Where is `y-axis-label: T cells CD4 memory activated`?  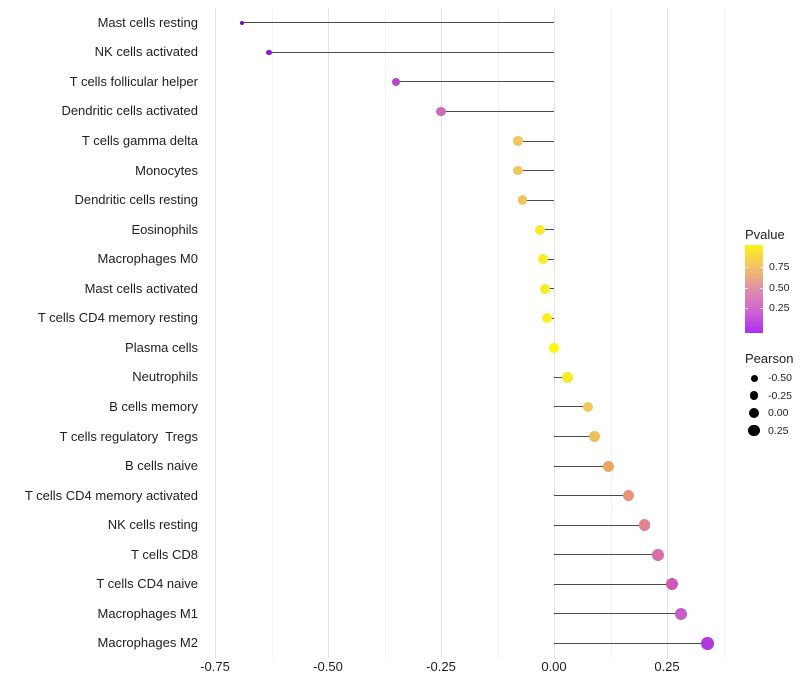 y-axis-label: T cells CD4 memory activated is located at coordinates (111, 495).